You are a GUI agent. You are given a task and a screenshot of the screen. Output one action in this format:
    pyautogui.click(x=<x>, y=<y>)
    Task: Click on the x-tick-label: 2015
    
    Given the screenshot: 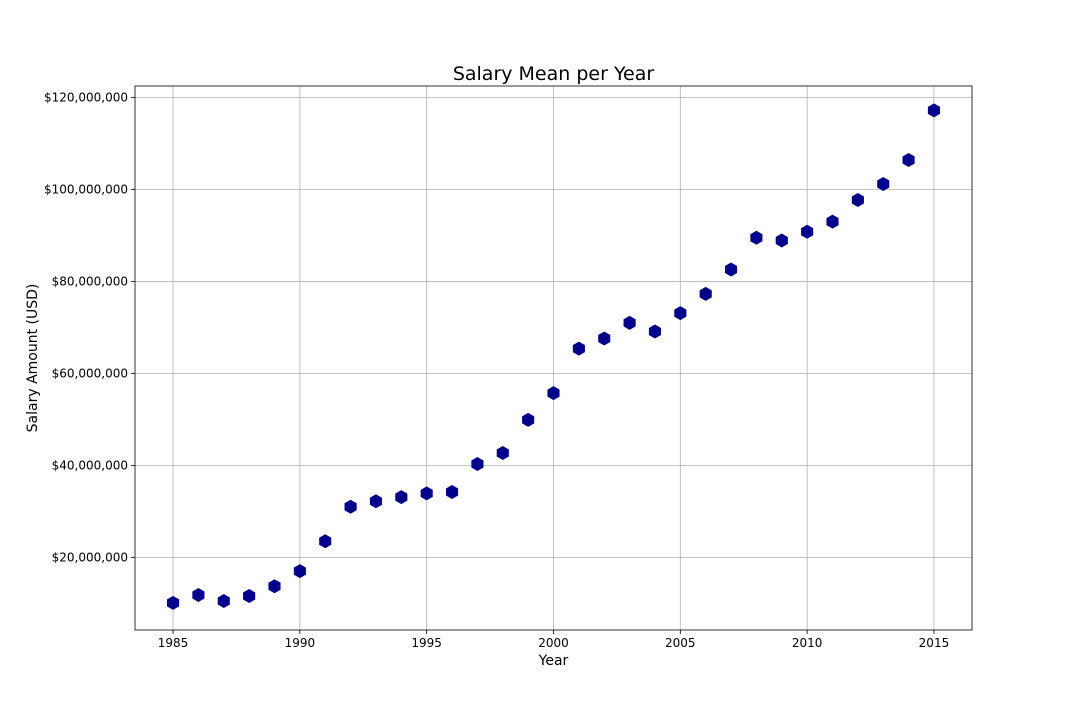 What is the action you would take?
    pyautogui.click(x=934, y=643)
    